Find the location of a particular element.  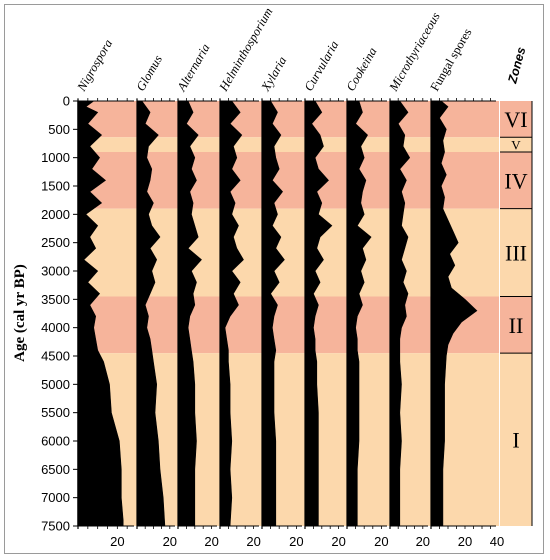

zone-label-I: I is located at coordinates (515, 440).